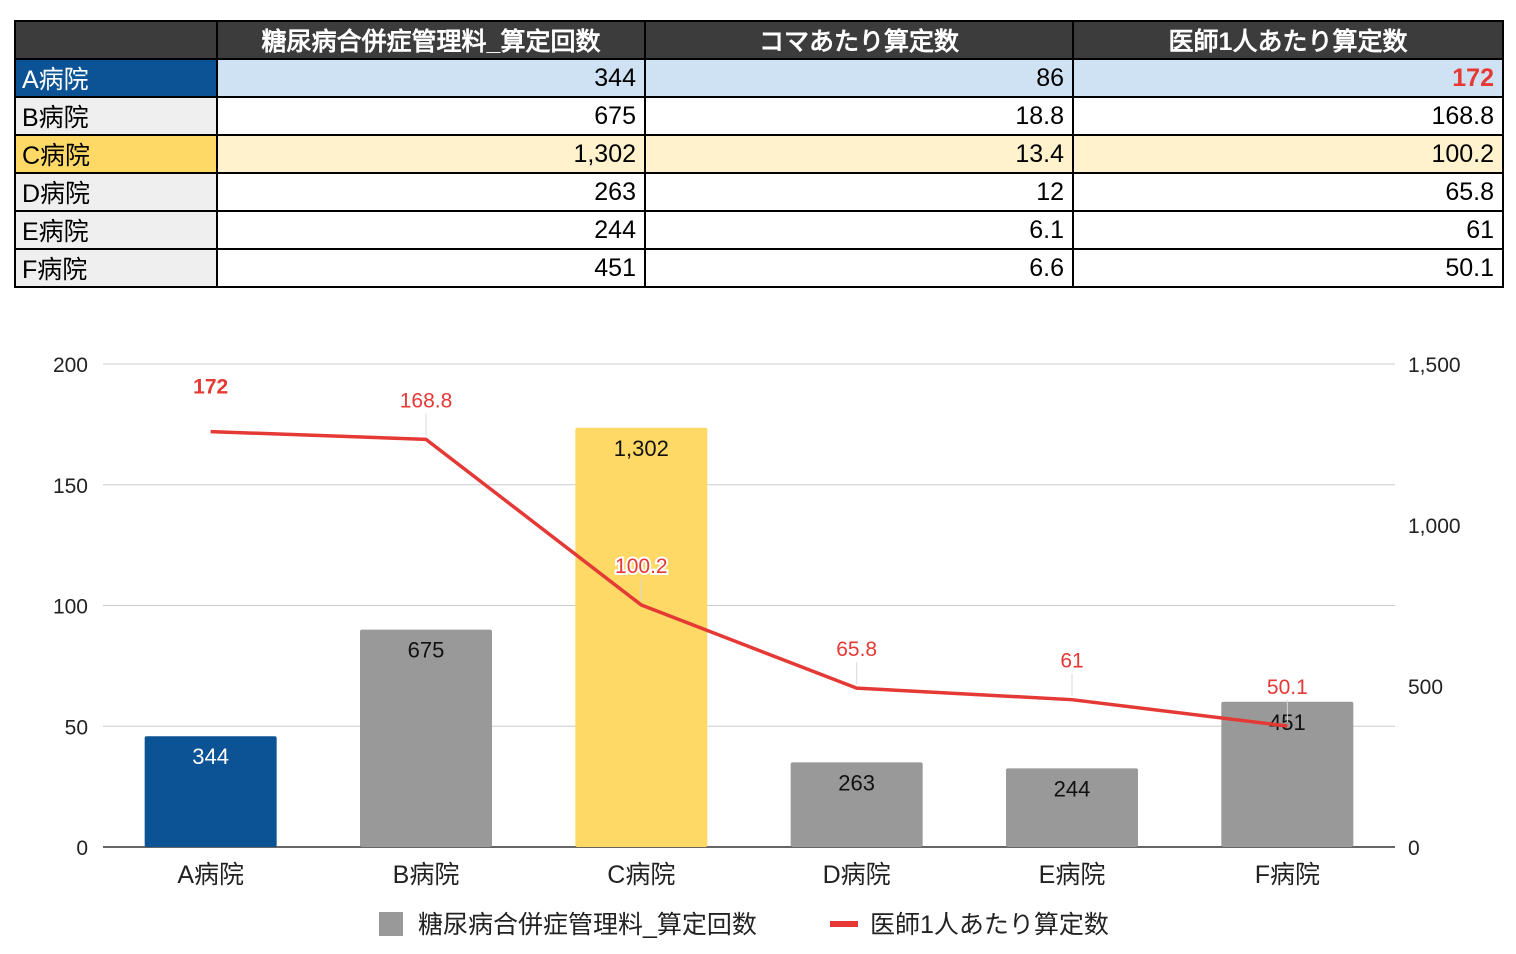 Image resolution: width=1516 pixels, height=954 pixels. I want to click on right-axis-tick-label: 0, so click(1414, 848).